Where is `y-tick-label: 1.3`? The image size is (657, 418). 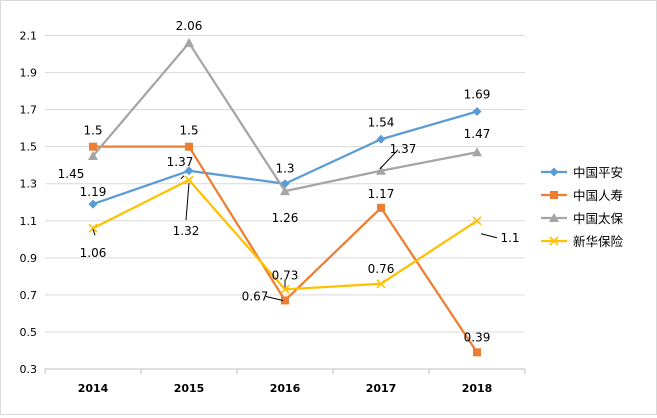
y-tick-label: 1.3 is located at coordinates (29, 184).